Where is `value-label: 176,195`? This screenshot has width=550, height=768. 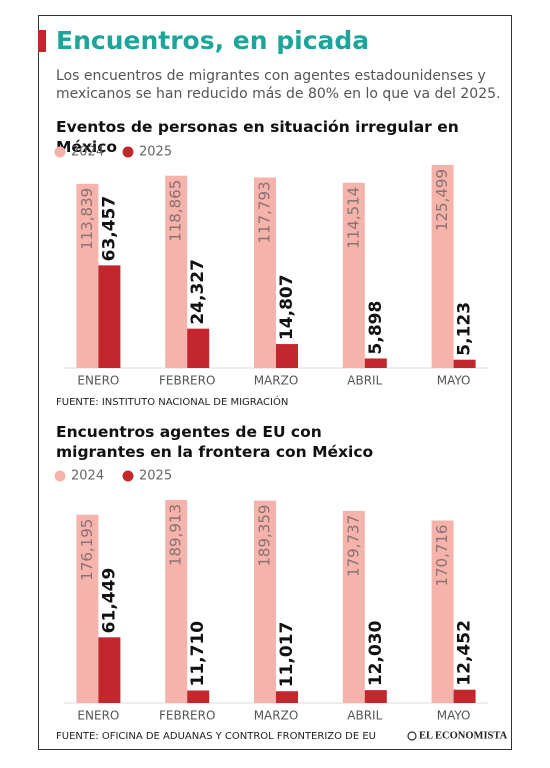
value-label: 176,195 is located at coordinates (87, 550).